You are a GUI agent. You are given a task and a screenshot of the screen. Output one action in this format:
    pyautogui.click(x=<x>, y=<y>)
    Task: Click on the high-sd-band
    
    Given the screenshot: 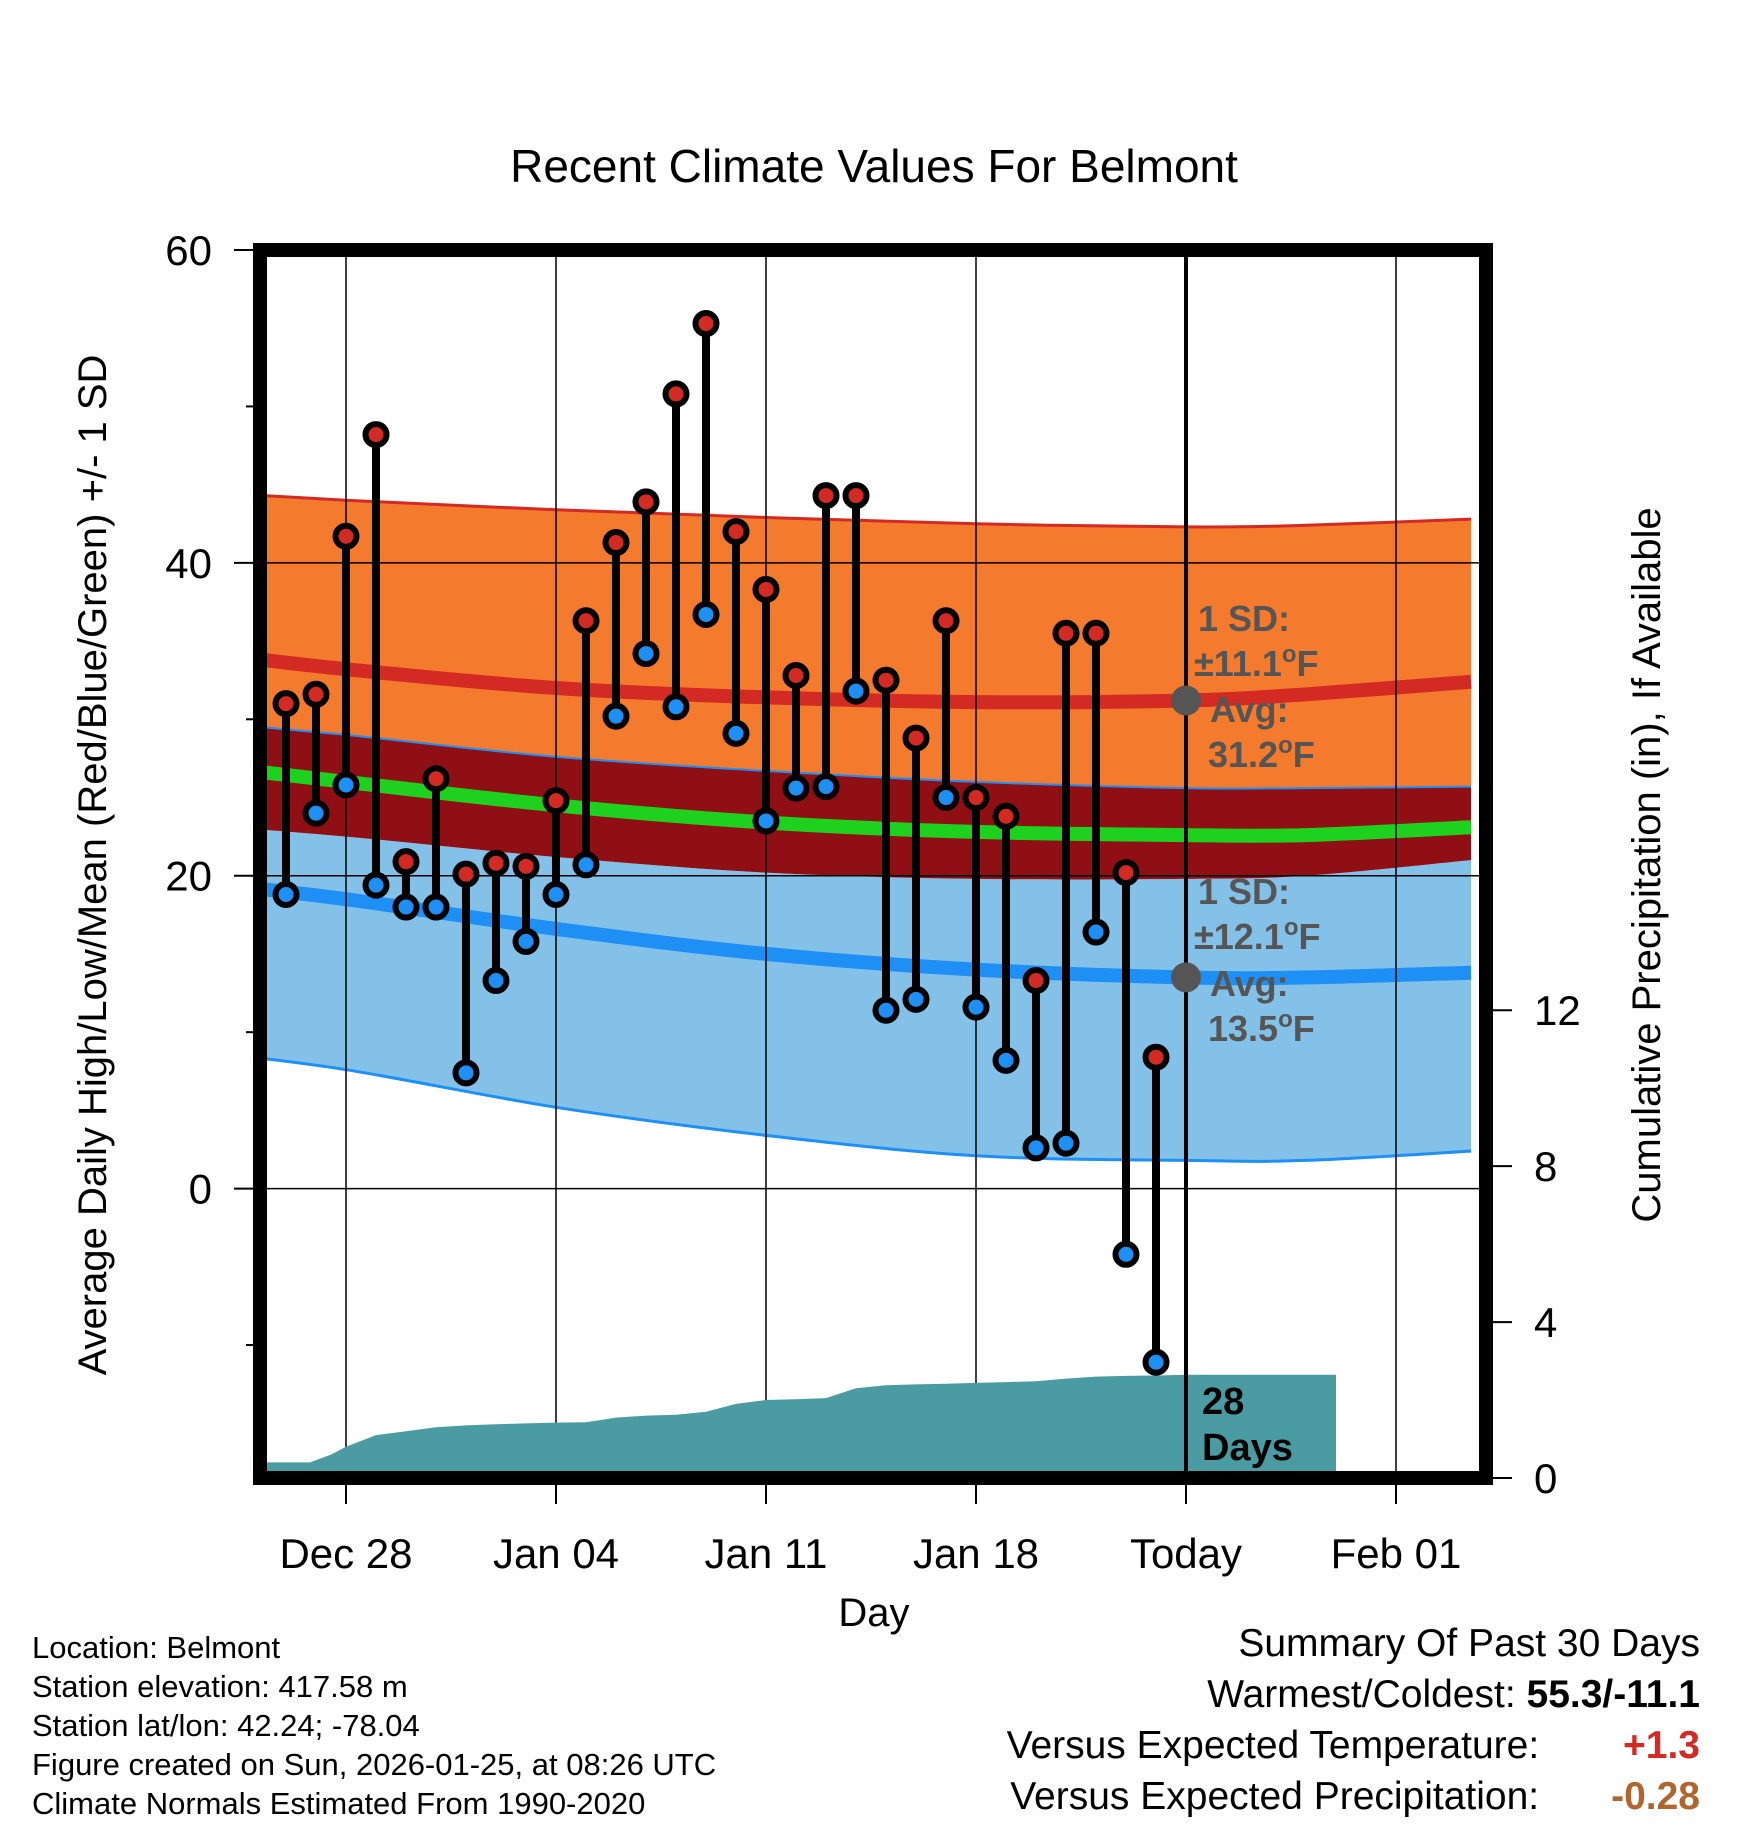 What is the action you would take?
    pyautogui.click(x=865, y=642)
    